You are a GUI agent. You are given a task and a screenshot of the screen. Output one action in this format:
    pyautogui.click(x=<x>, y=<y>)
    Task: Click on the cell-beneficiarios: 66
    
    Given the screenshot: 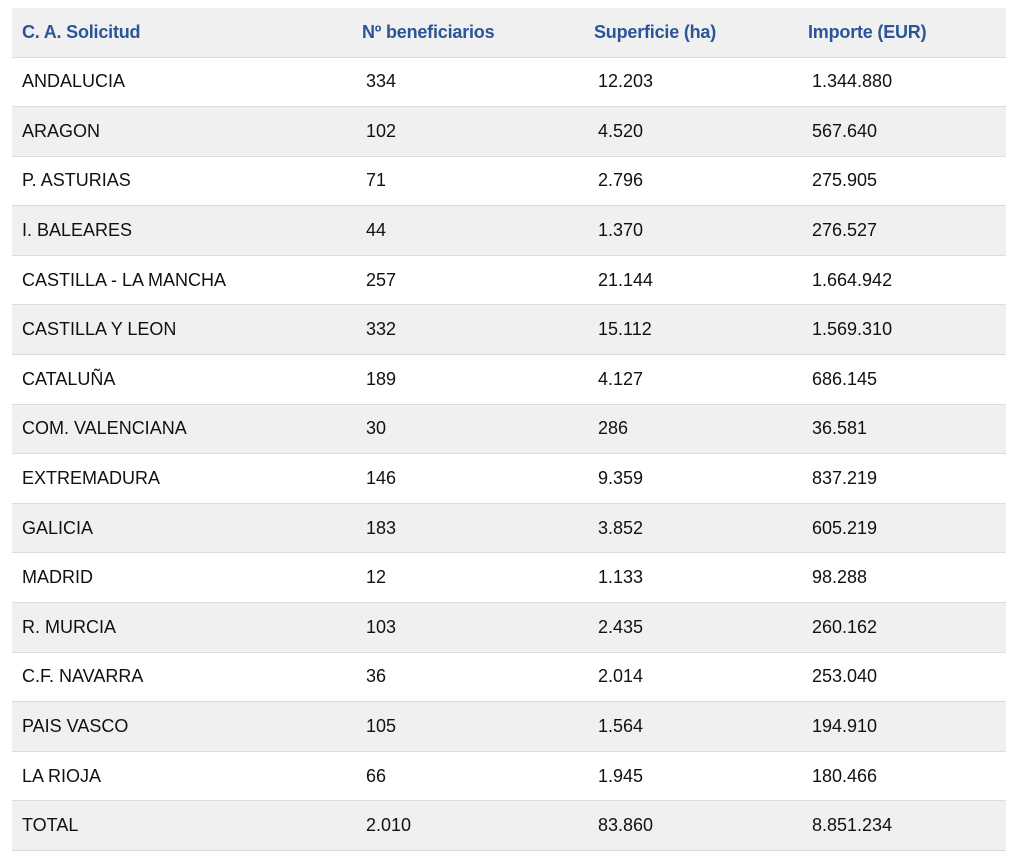 What is the action you would take?
    pyautogui.click(x=376, y=775)
    